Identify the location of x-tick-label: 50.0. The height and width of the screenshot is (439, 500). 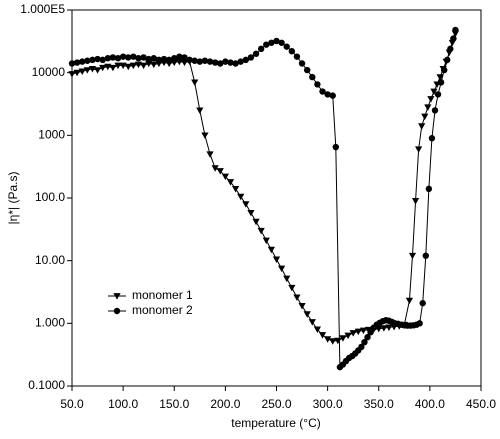
(72, 404).